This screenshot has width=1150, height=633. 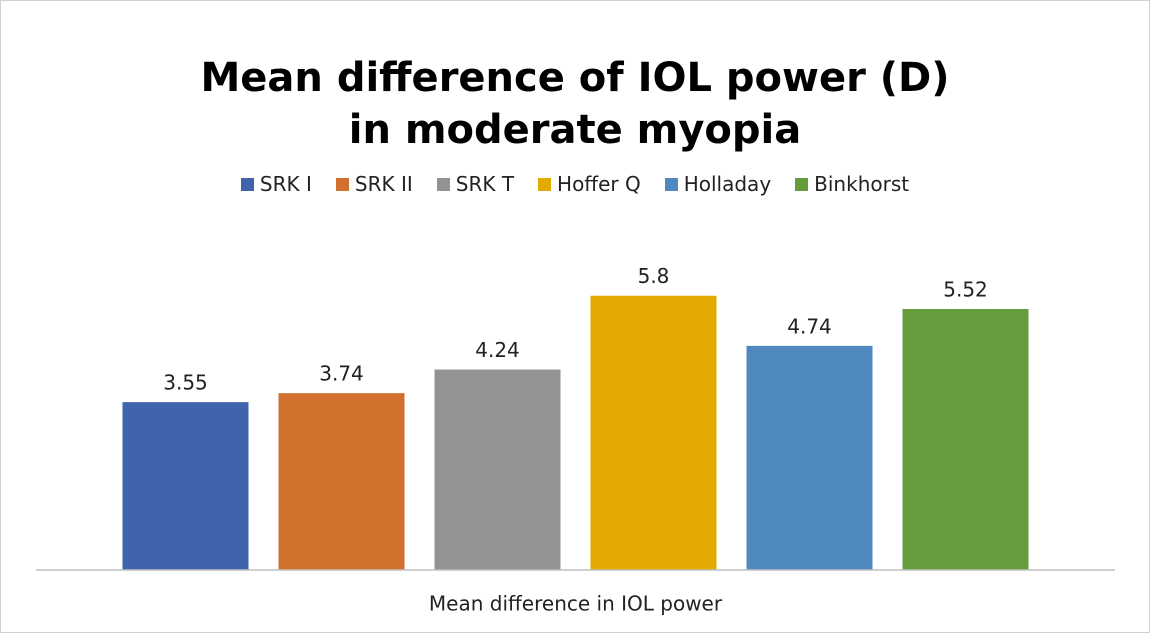 What do you see at coordinates (862, 184) in the screenshot?
I see `legend-label: Binkhorst` at bounding box center [862, 184].